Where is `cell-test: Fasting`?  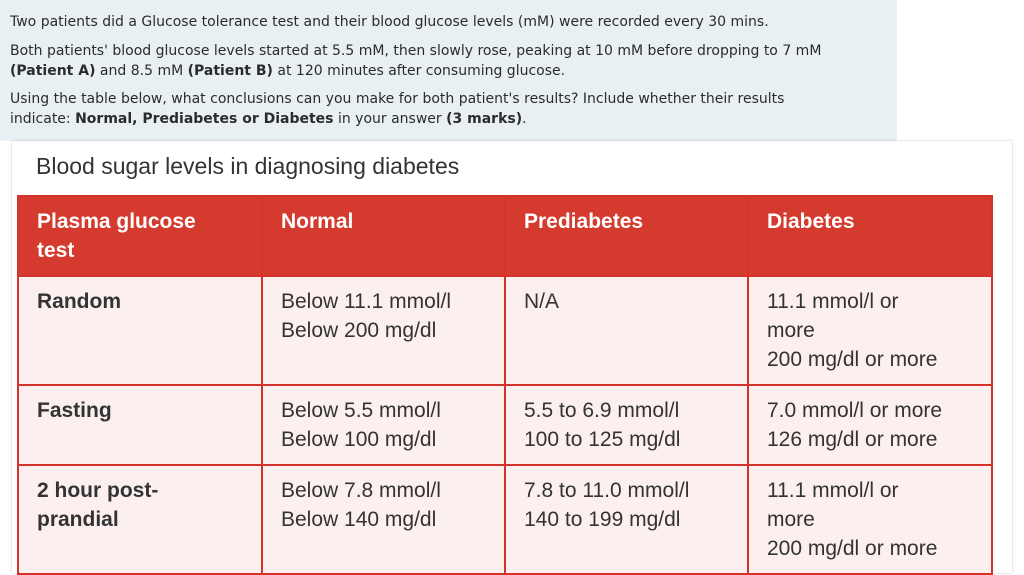
cell-test: Fasting is located at coordinates (140, 425).